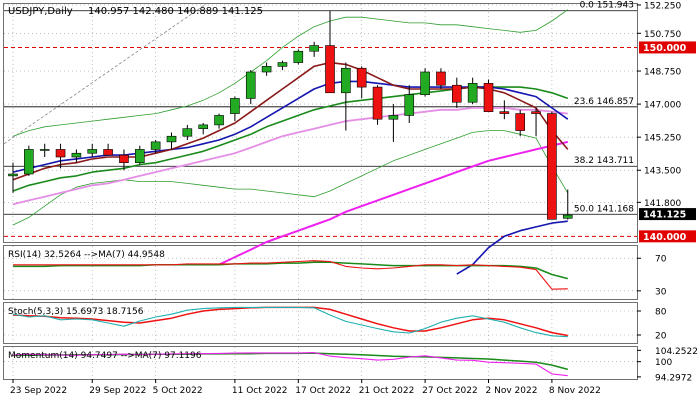  Describe the element at coordinates (512, 391) in the screenshot. I see `date-axis-label: 2 Nov 2022` at that location.